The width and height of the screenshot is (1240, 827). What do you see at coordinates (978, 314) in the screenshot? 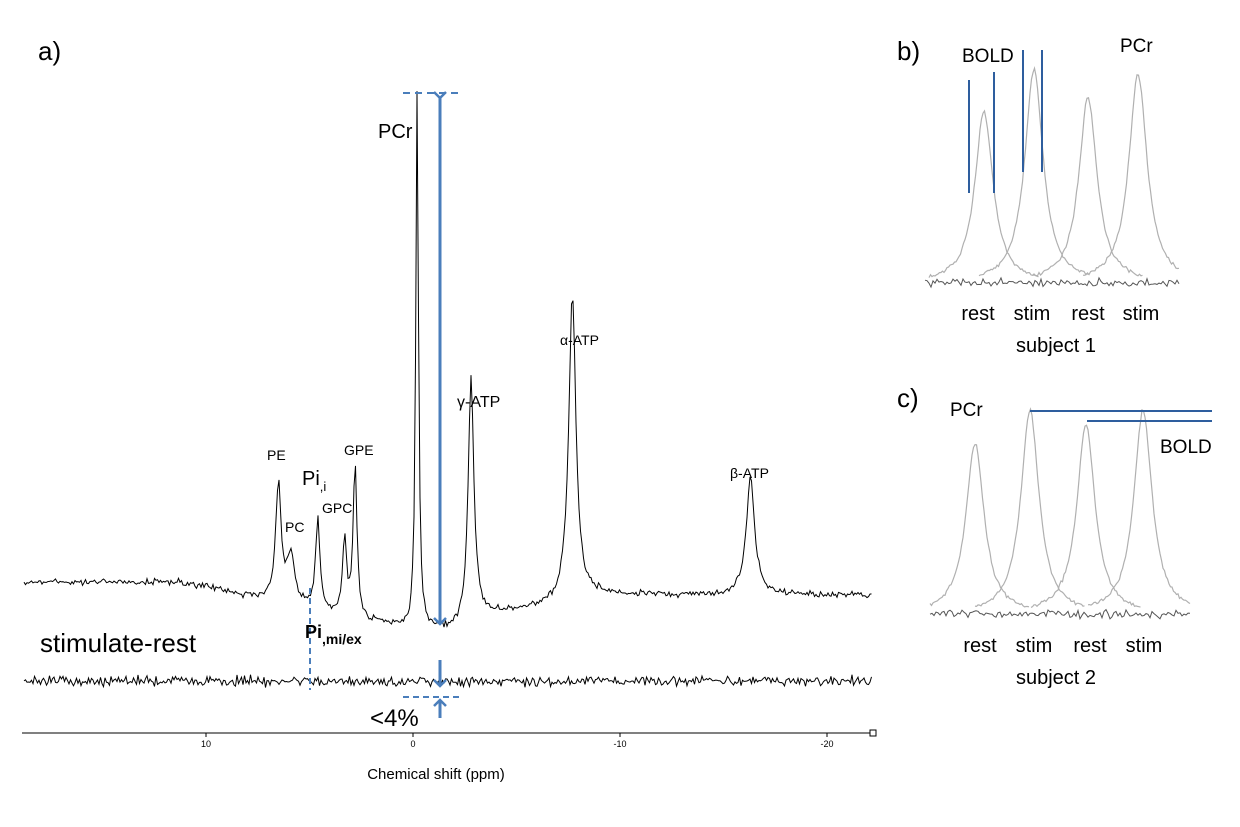
I see `b-condition-1: rest` at bounding box center [978, 314].